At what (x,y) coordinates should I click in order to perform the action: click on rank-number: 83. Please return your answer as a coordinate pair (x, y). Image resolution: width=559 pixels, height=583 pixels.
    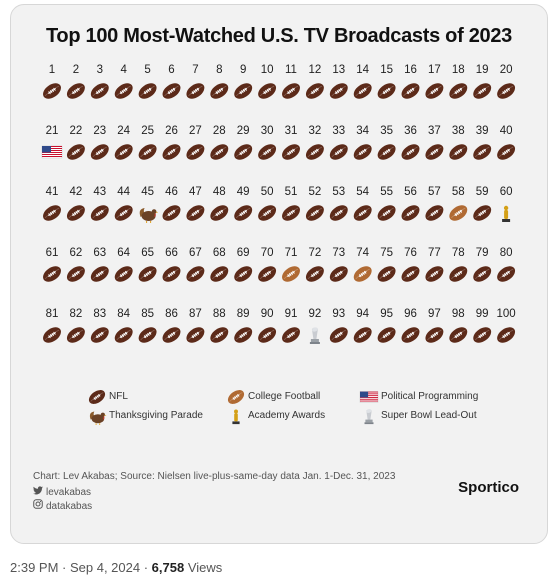
    Looking at the image, I should click on (100, 314).